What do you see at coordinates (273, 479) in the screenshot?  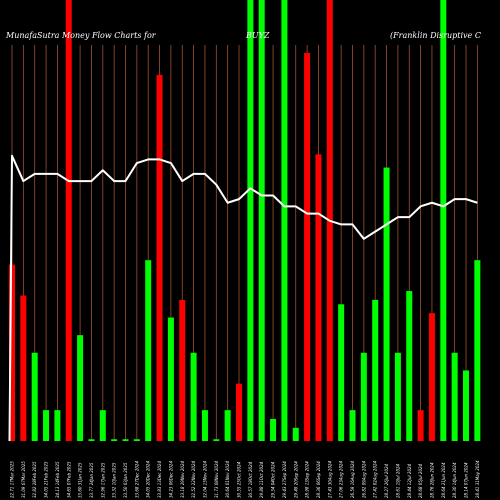 I see `x-axis-label: 29.54 04Oct 2024` at bounding box center [273, 479].